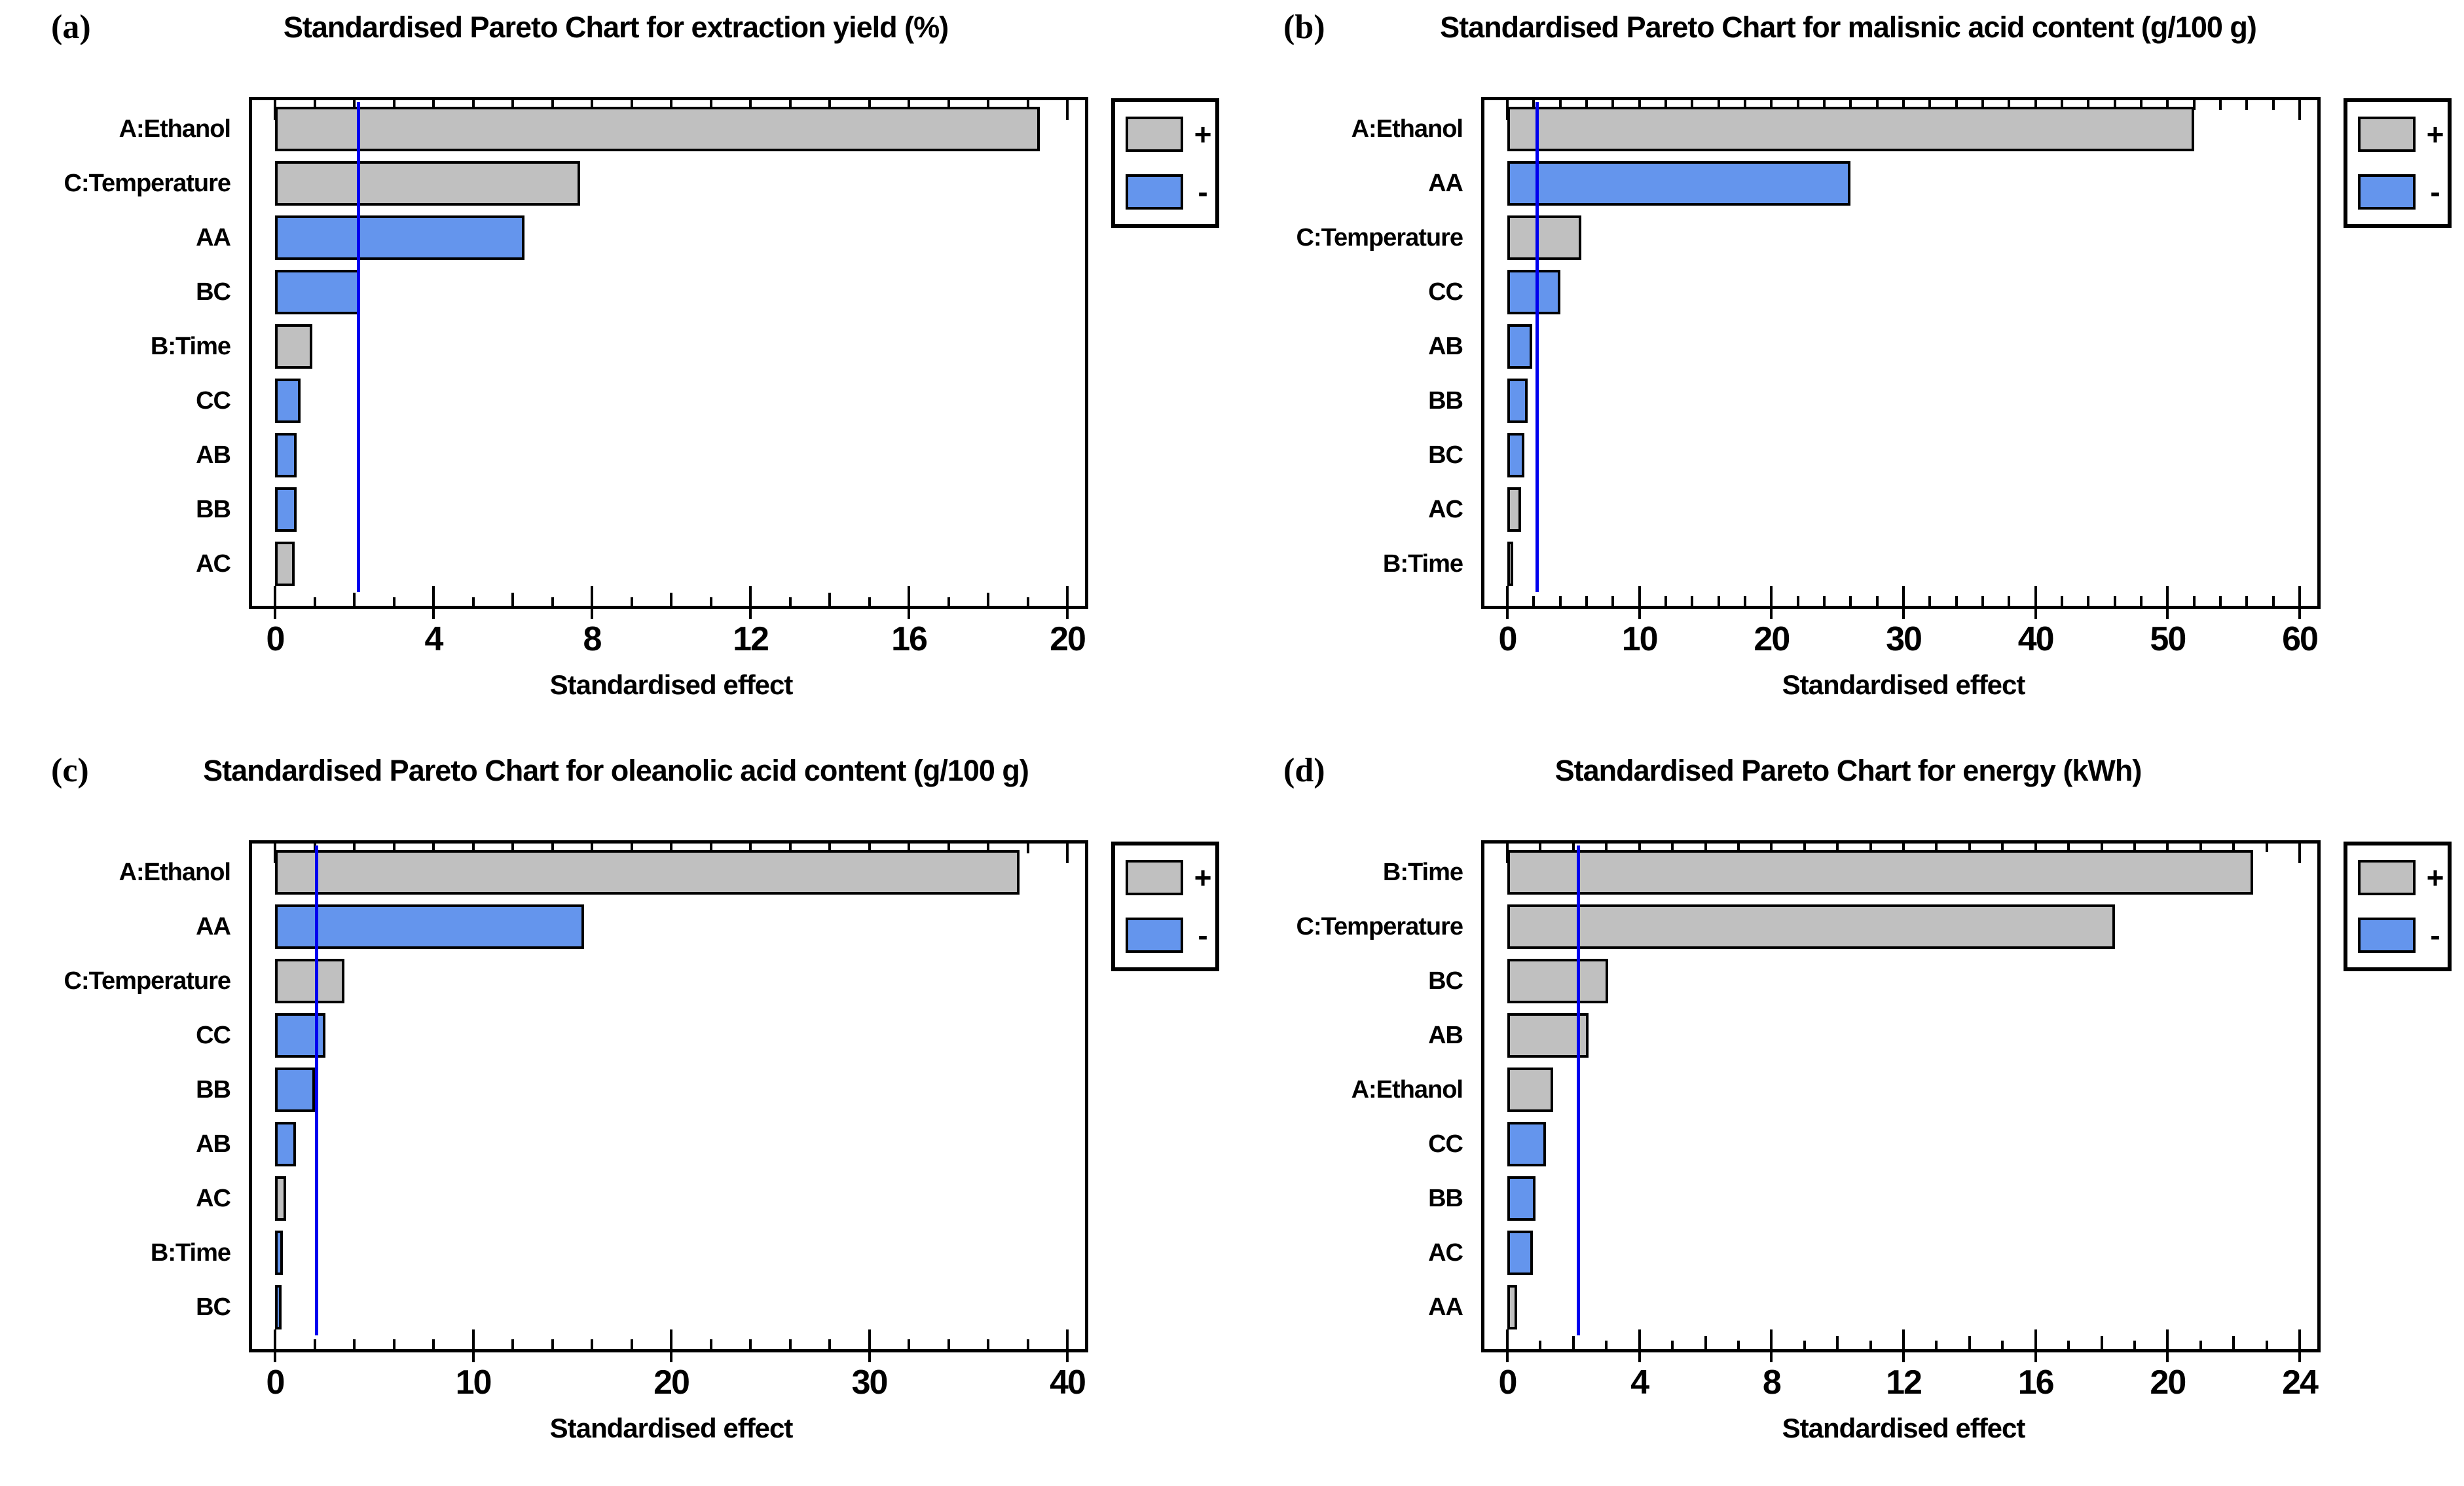  What do you see at coordinates (175, 873) in the screenshot?
I see `category-label: A:Ethanol` at bounding box center [175, 873].